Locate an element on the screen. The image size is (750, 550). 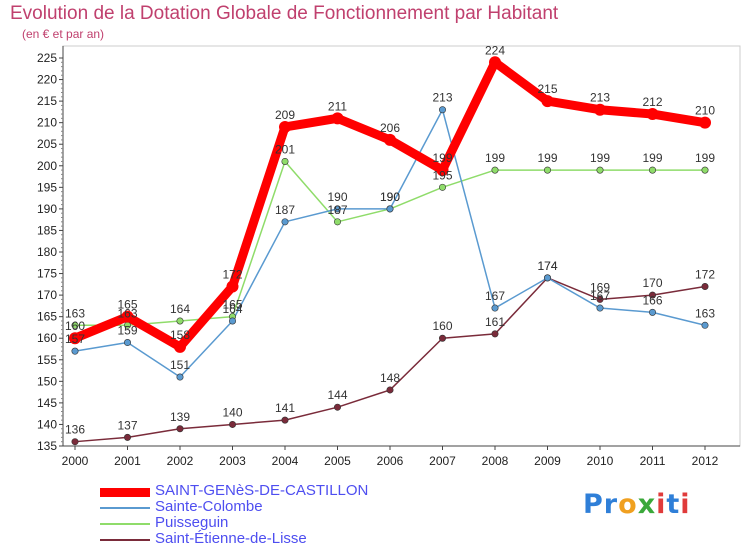
legend-label: SAINT-GENèS-DE-CASTILLON is located at coordinates (262, 490).